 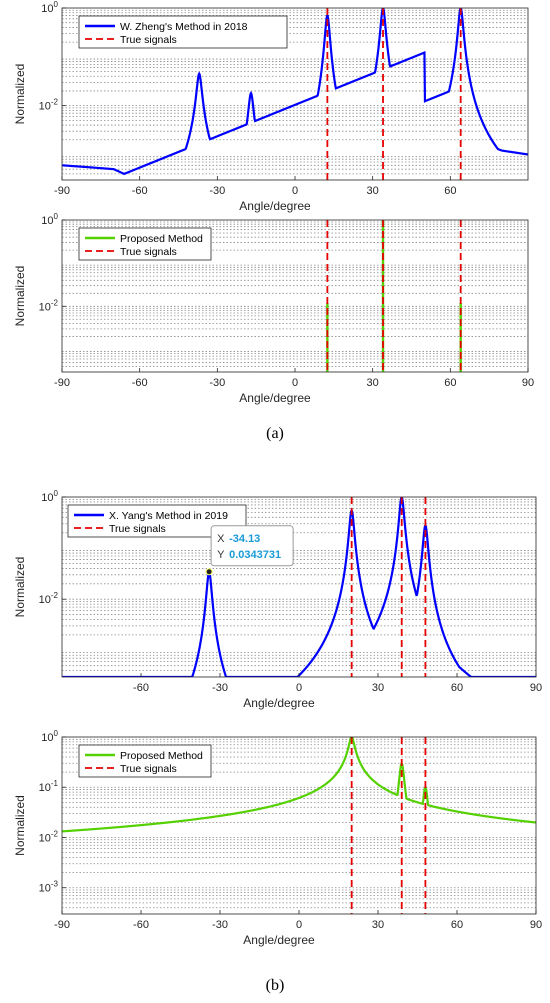 I want to click on datatip-marker, so click(x=209, y=572).